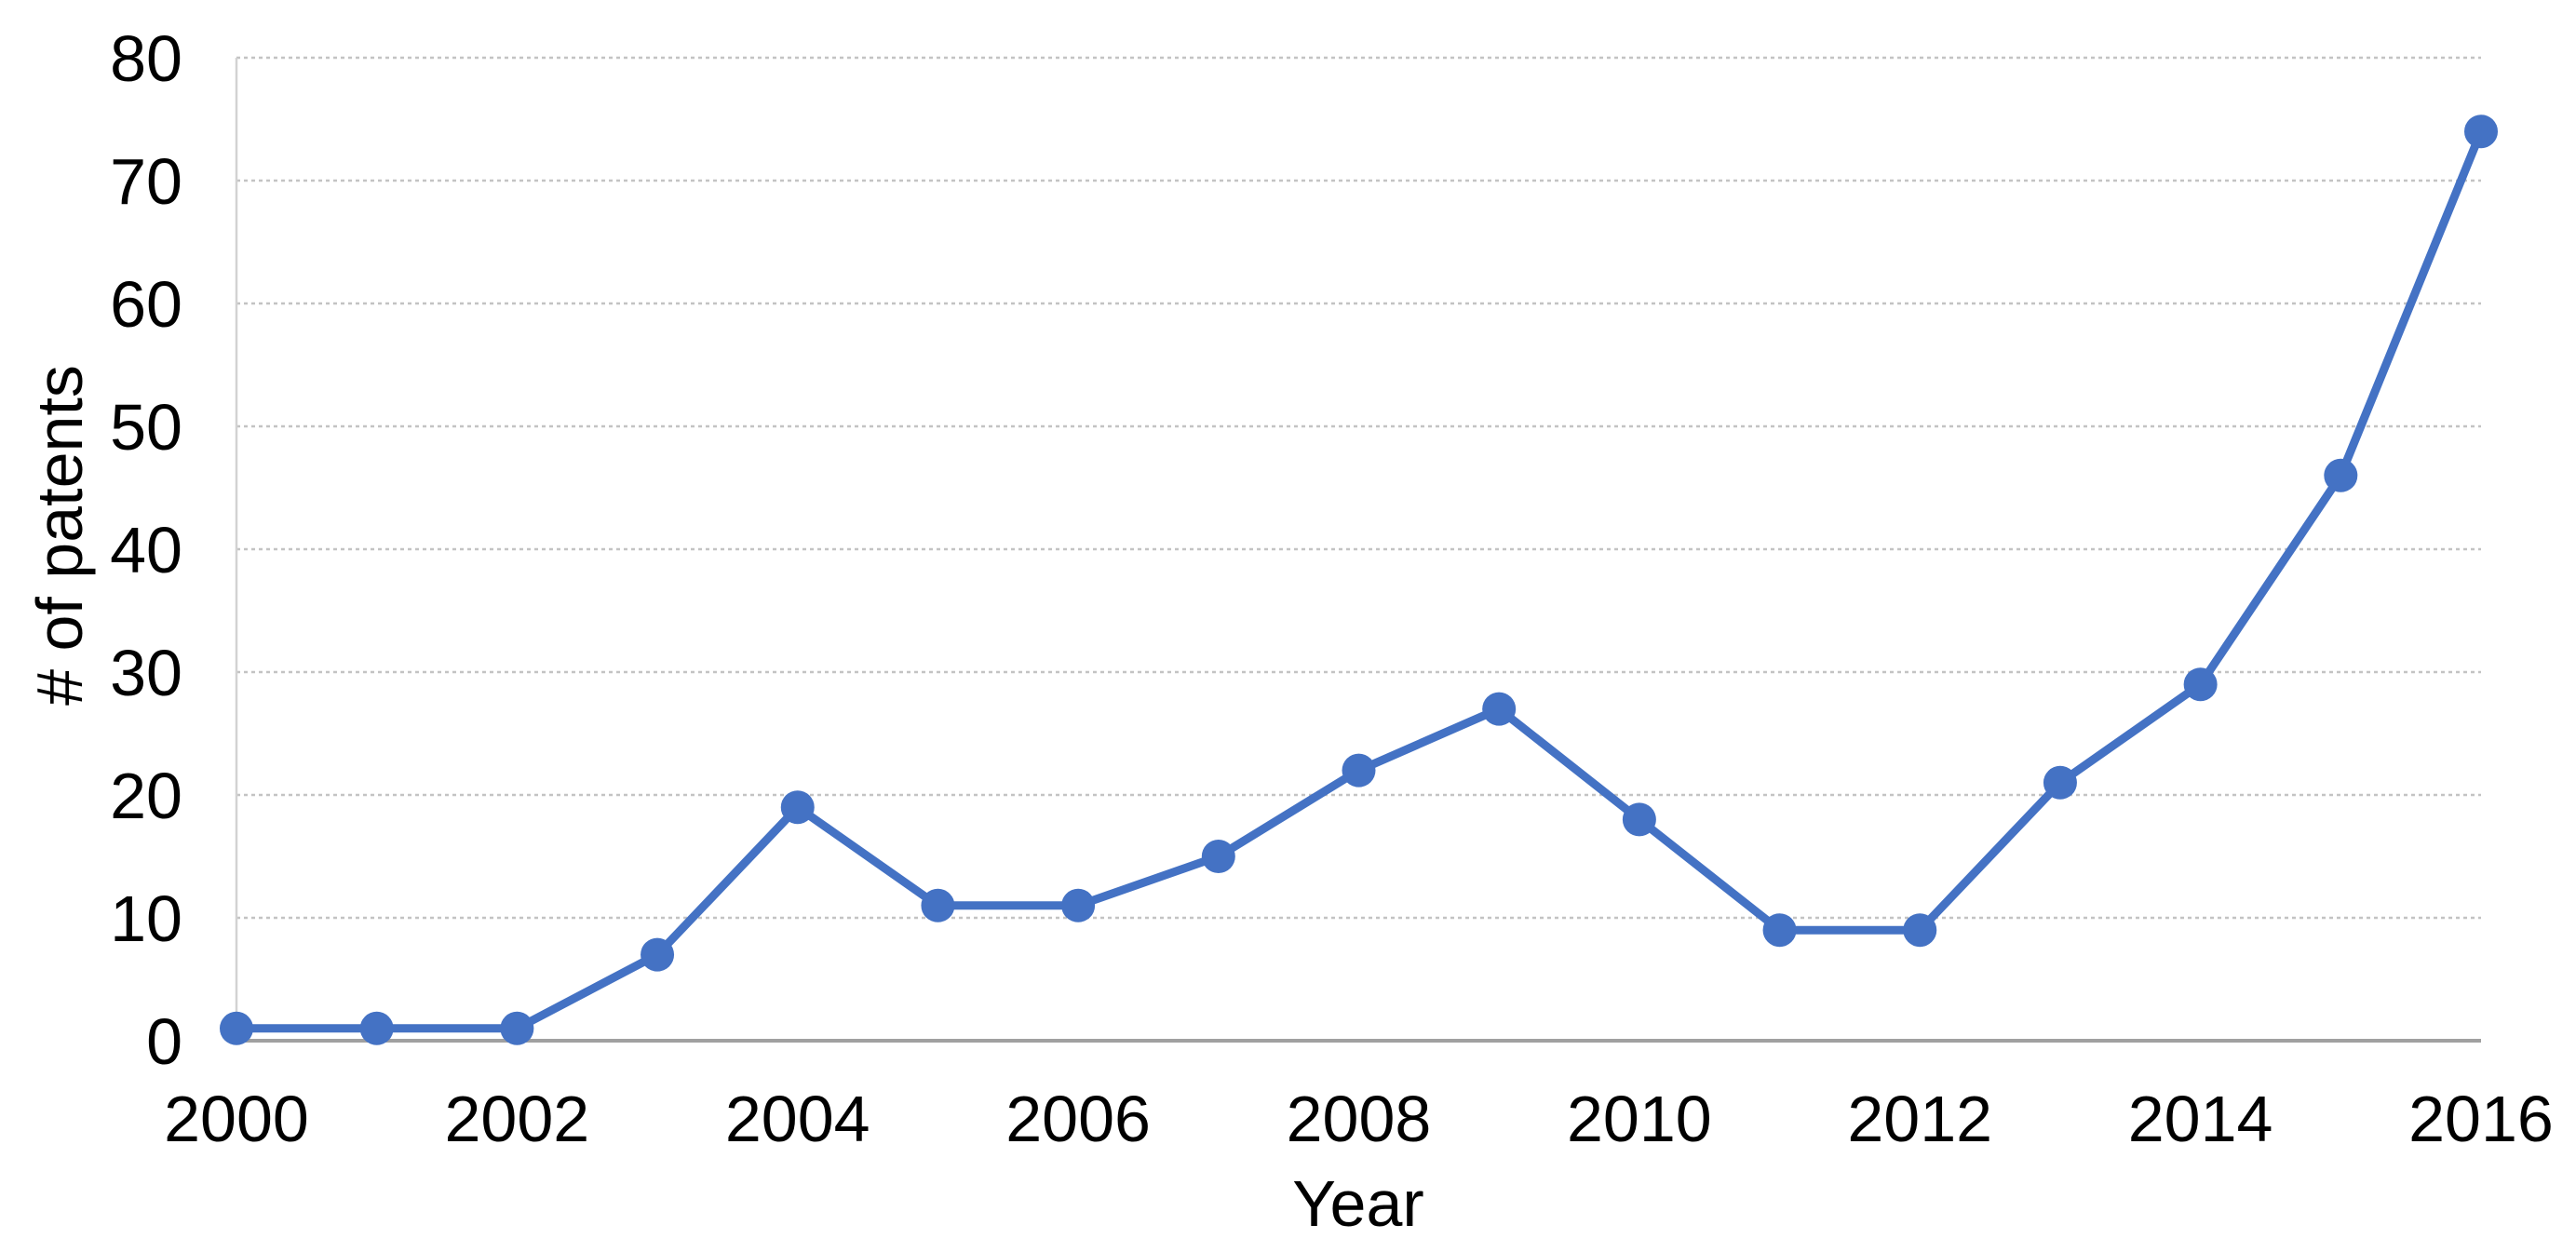 Image resolution: width=2576 pixels, height=1252 pixels. I want to click on y-tick-label-0: 0, so click(164, 1041).